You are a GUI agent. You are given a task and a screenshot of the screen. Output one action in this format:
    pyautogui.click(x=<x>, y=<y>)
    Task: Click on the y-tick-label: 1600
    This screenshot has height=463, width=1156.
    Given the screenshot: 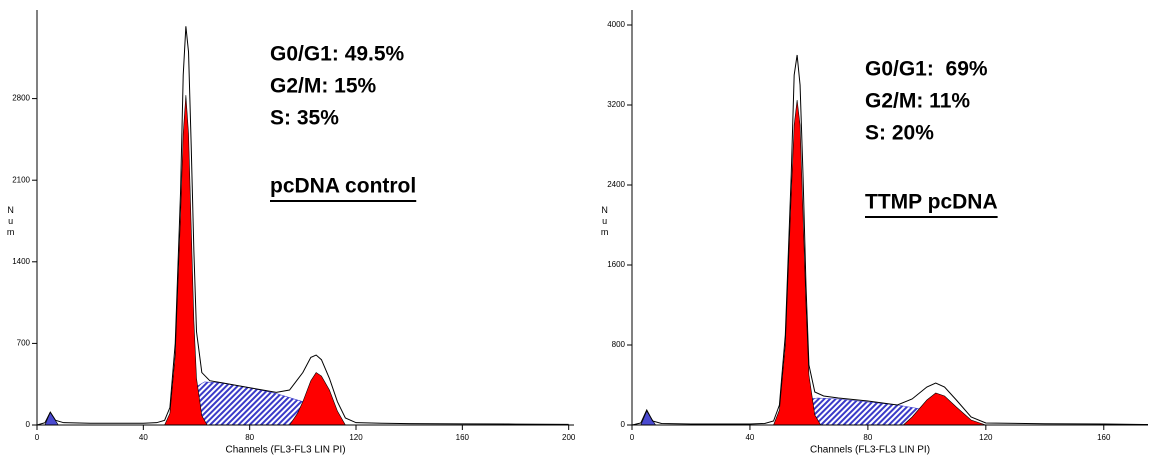 What is the action you would take?
    pyautogui.click(x=616, y=264)
    